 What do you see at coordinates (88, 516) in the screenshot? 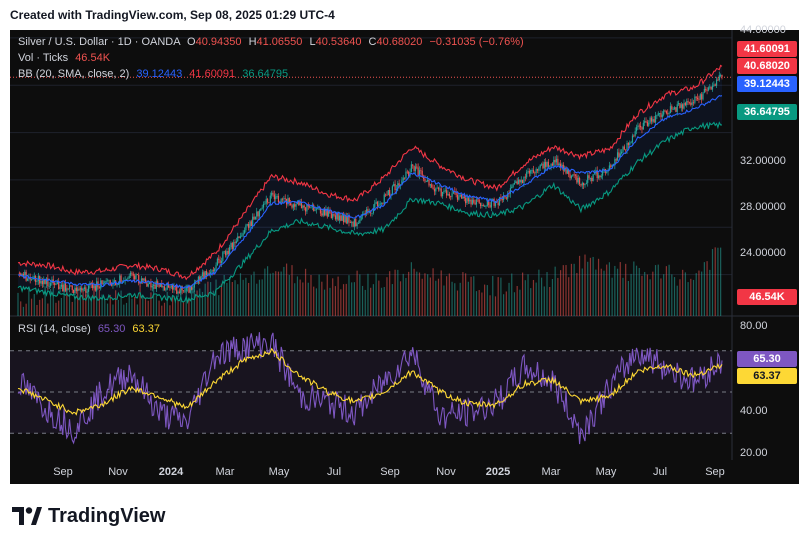
I see `tradingview-logo: TradingView` at bounding box center [88, 516].